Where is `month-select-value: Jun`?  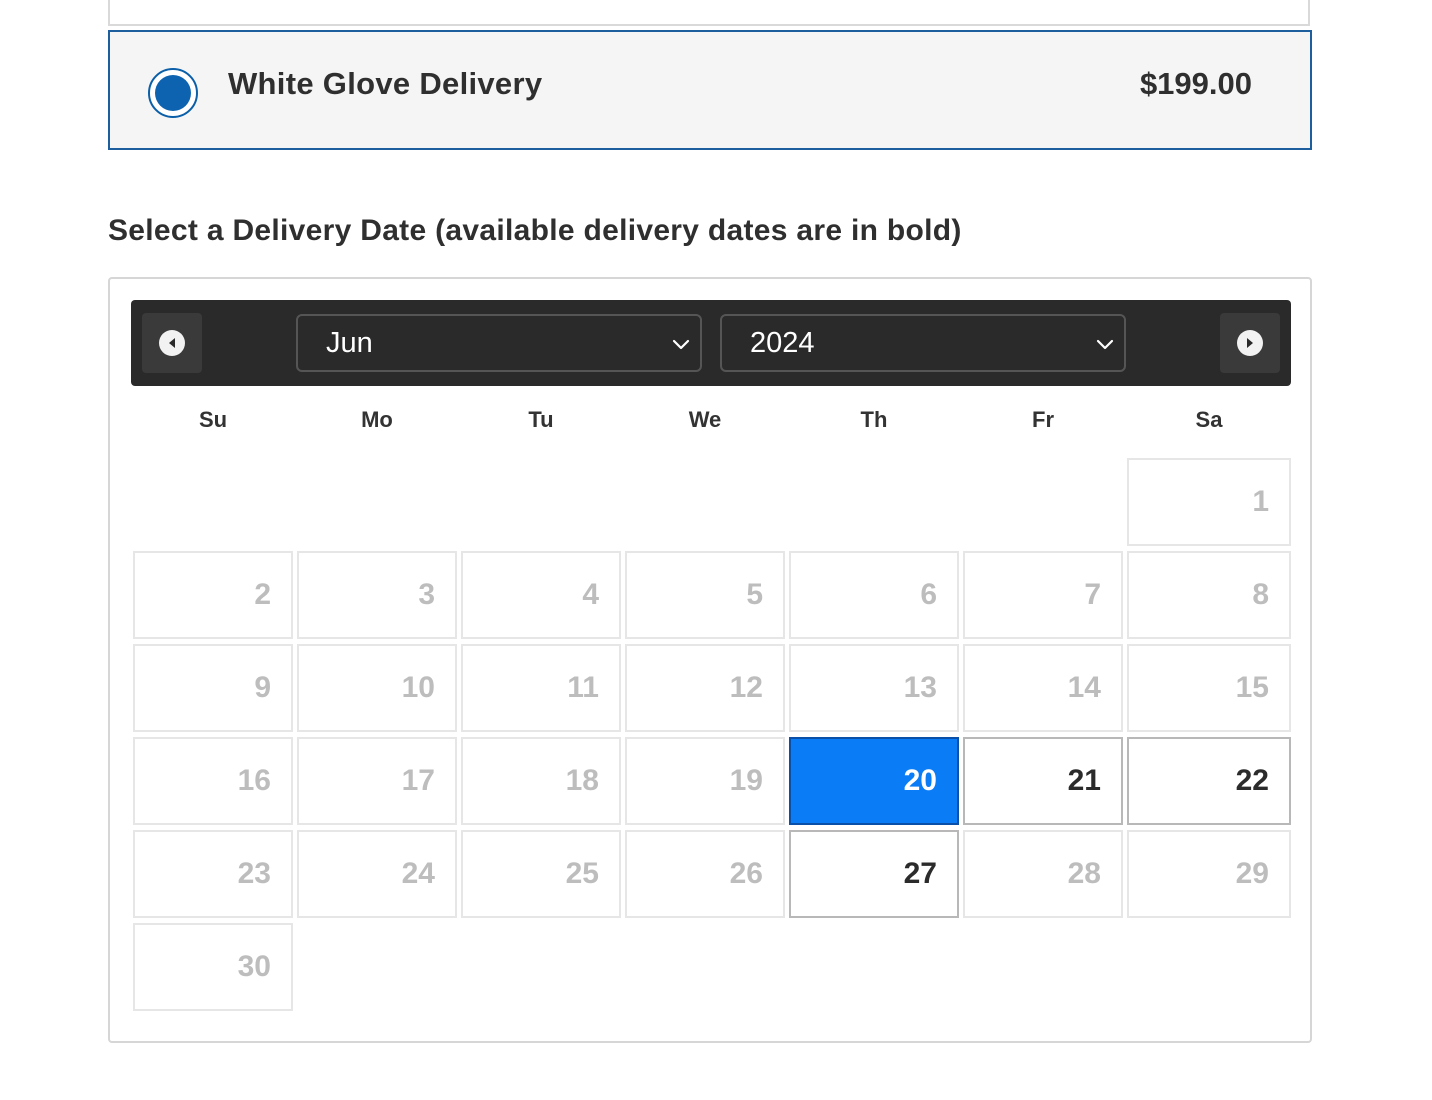
month-select-value: Jun is located at coordinates (349, 343).